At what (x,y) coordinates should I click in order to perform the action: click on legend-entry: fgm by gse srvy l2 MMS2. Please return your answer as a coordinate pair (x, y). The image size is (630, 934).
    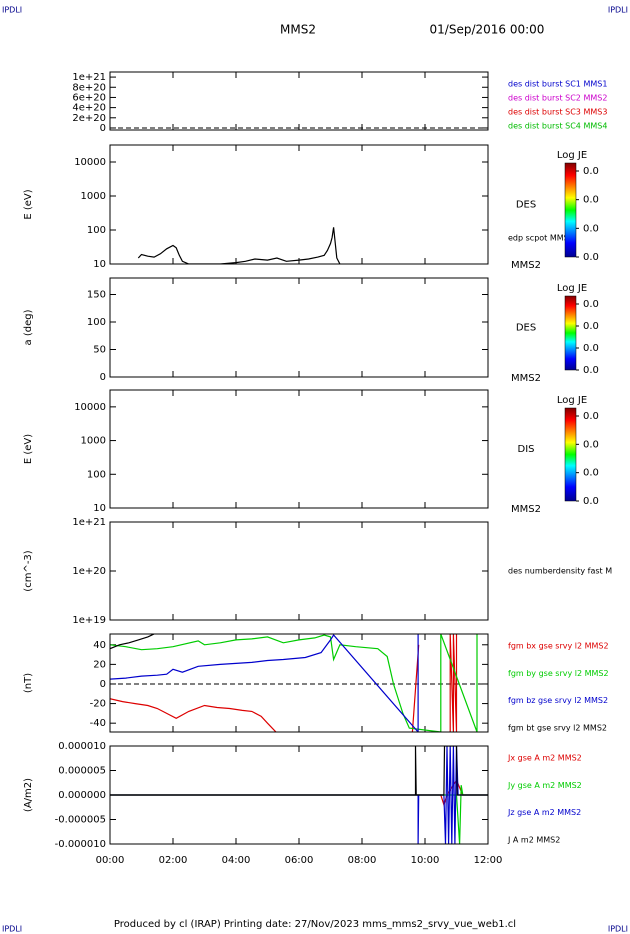
    Looking at the image, I should click on (558, 673).